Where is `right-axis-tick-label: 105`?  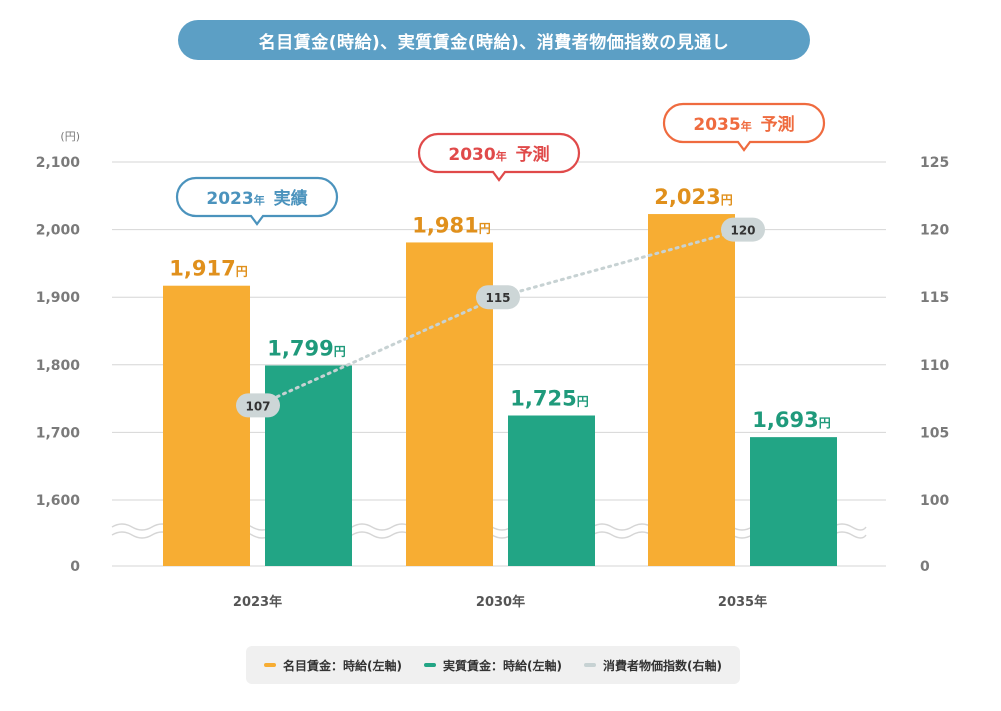
right-axis-tick-label: 105 is located at coordinates (934, 433).